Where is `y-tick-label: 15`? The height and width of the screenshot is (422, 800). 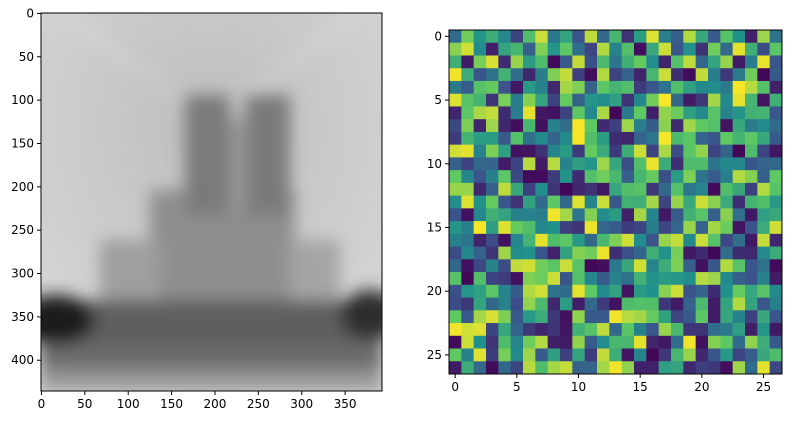
y-tick-label: 15 is located at coordinates (434, 227).